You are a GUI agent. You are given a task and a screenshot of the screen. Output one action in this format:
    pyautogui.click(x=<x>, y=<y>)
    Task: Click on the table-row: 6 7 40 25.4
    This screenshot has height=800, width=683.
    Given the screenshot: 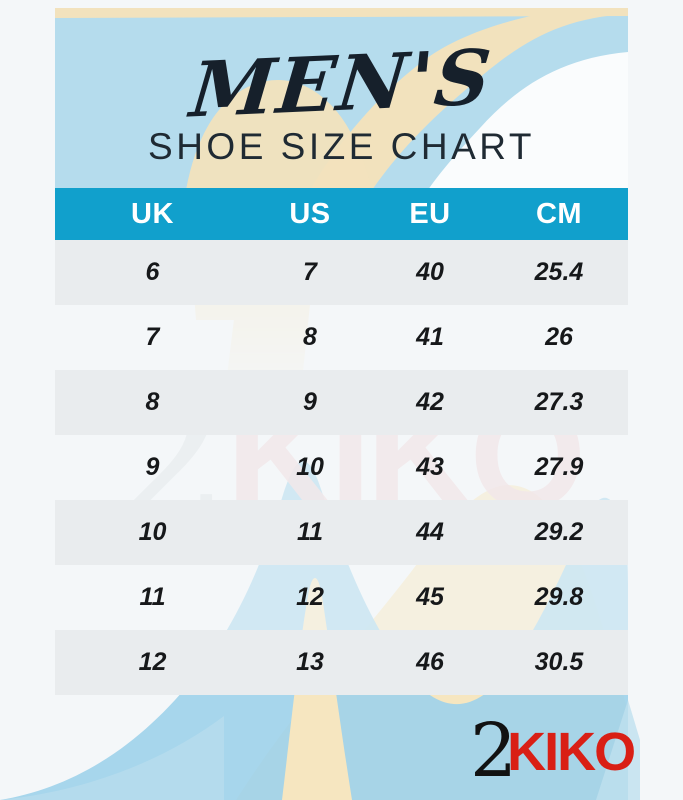 What is the action you would take?
    pyautogui.click(x=341, y=272)
    